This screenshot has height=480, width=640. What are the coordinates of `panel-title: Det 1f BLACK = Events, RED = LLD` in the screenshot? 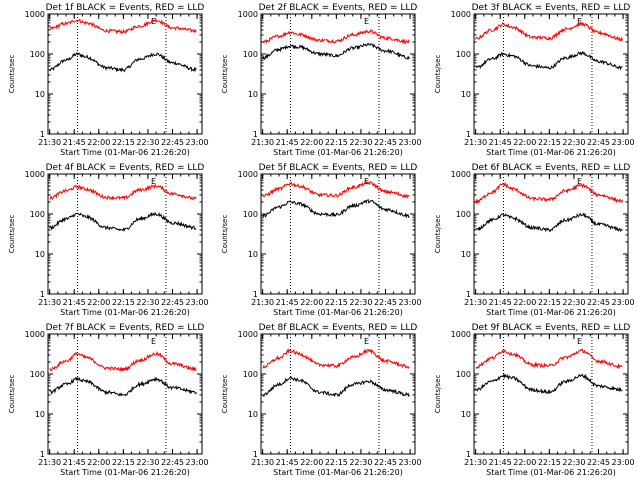 It's located at (125, 8).